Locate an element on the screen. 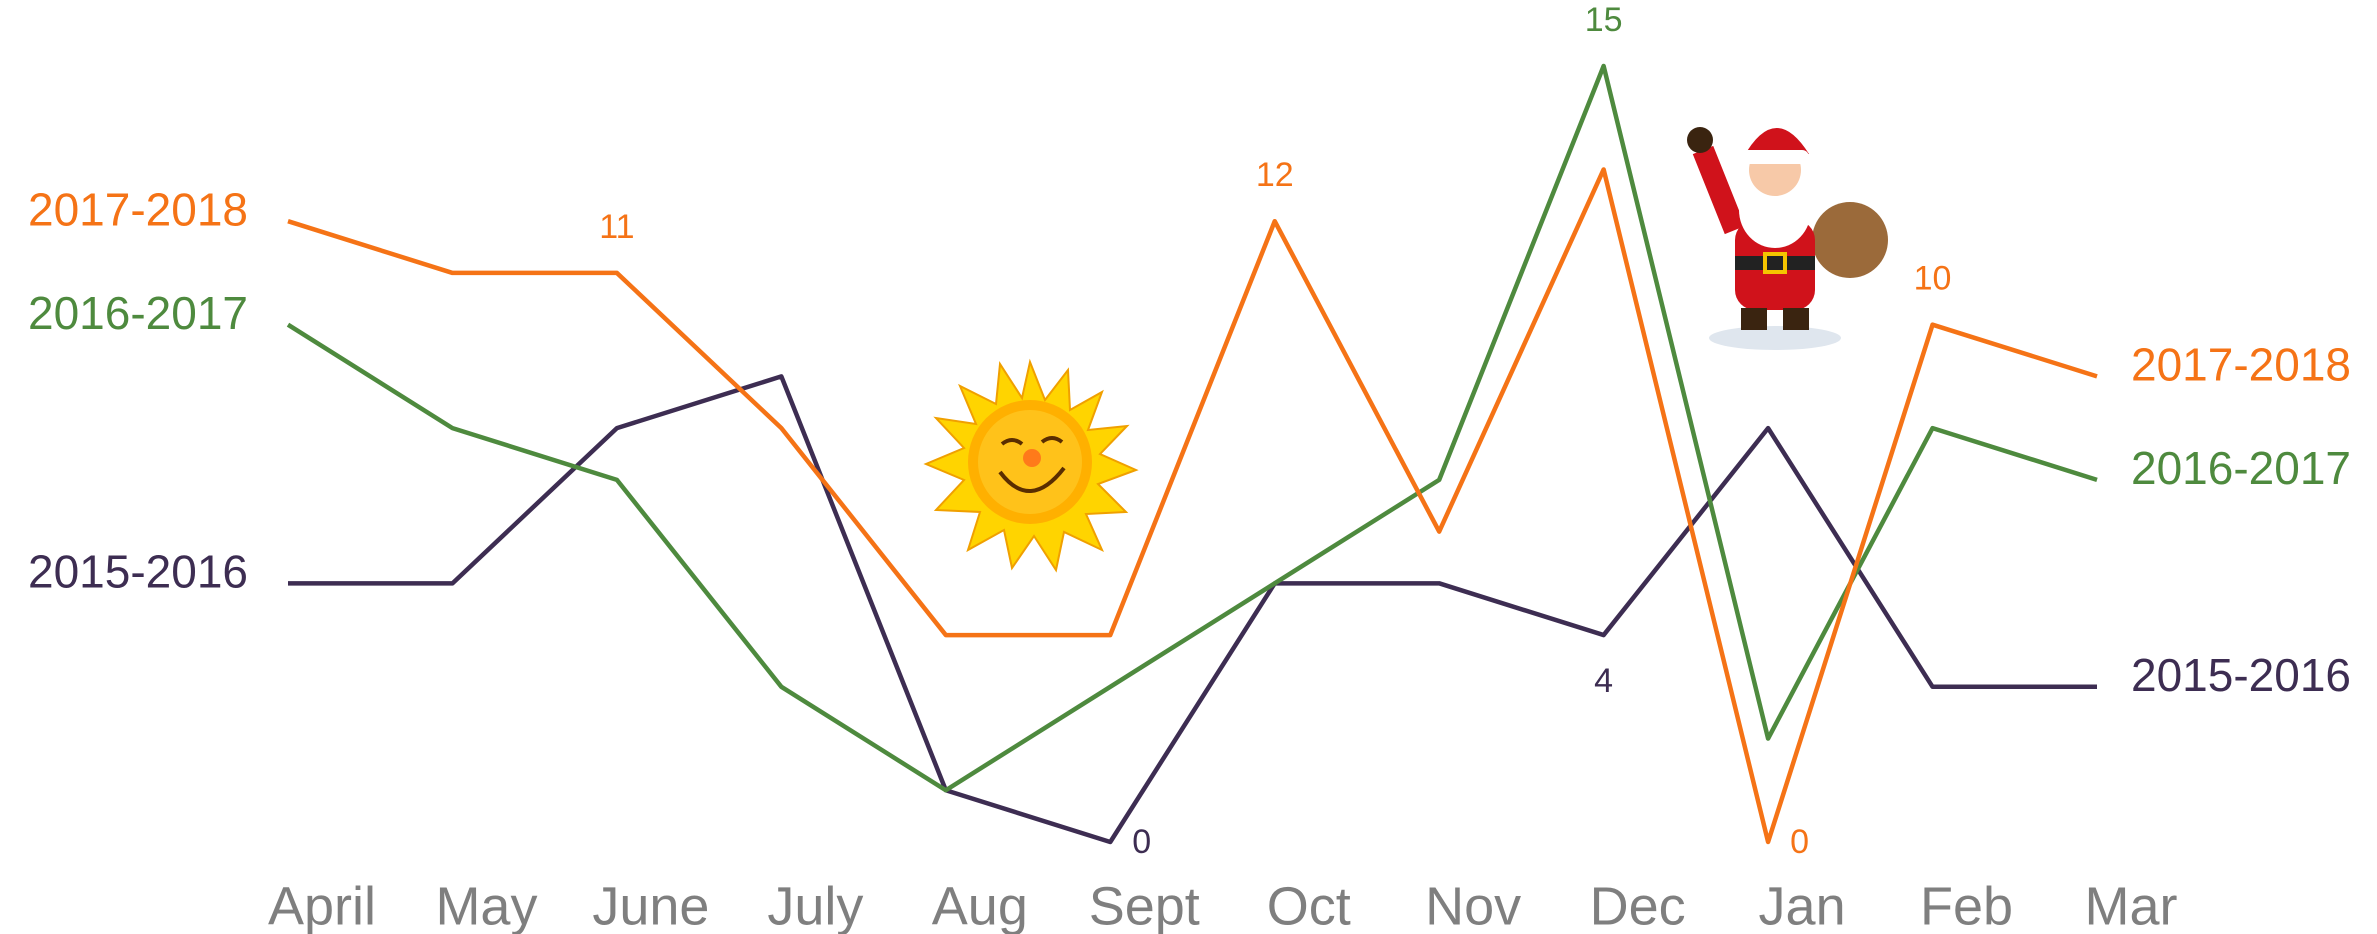  series-label-right: 2016-2017 is located at coordinates (2241, 468).